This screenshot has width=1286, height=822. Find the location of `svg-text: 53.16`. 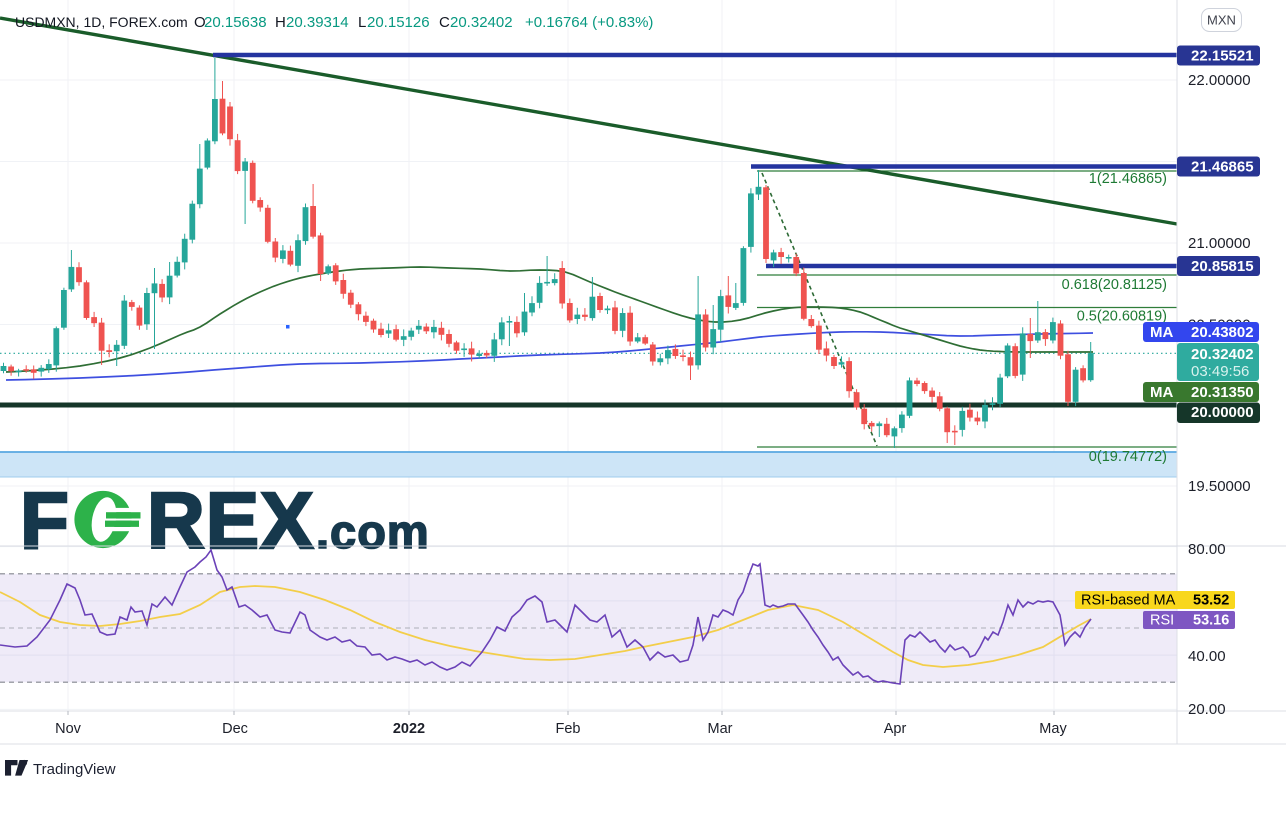

svg-text: 53.16 is located at coordinates (1211, 621).